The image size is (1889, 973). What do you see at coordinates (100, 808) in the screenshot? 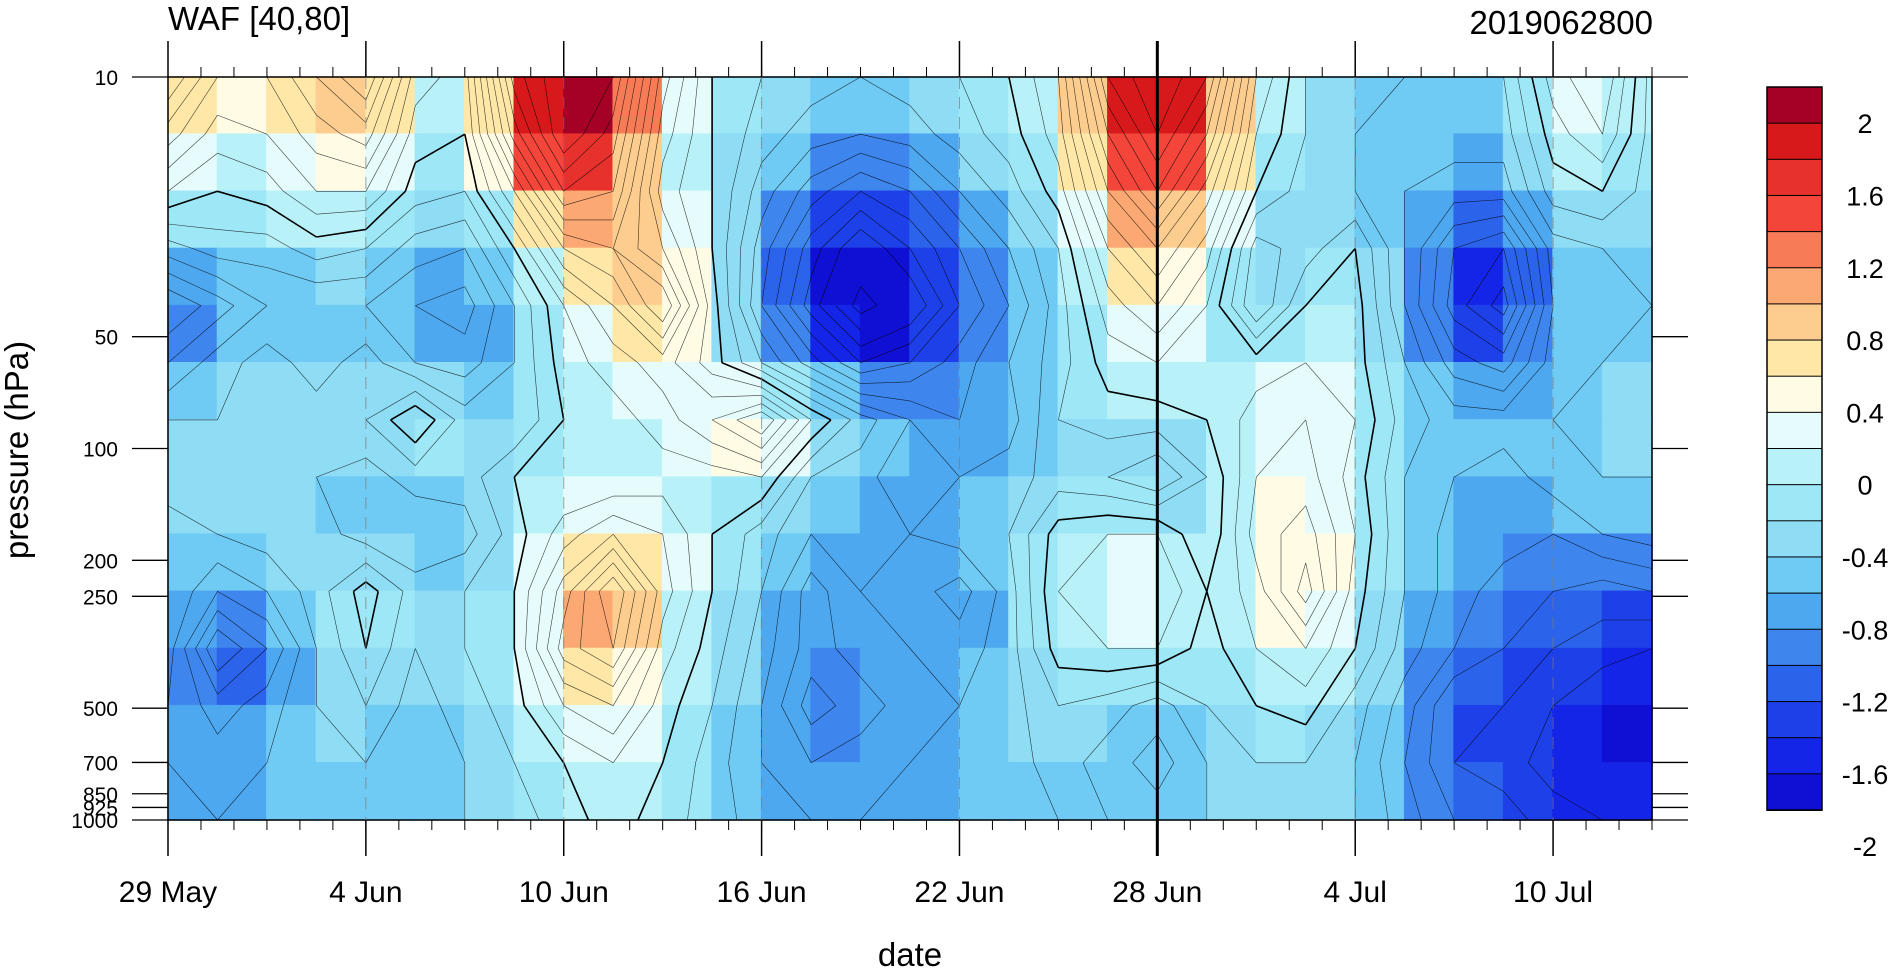
I see `y-tick-label: 925` at bounding box center [100, 808].